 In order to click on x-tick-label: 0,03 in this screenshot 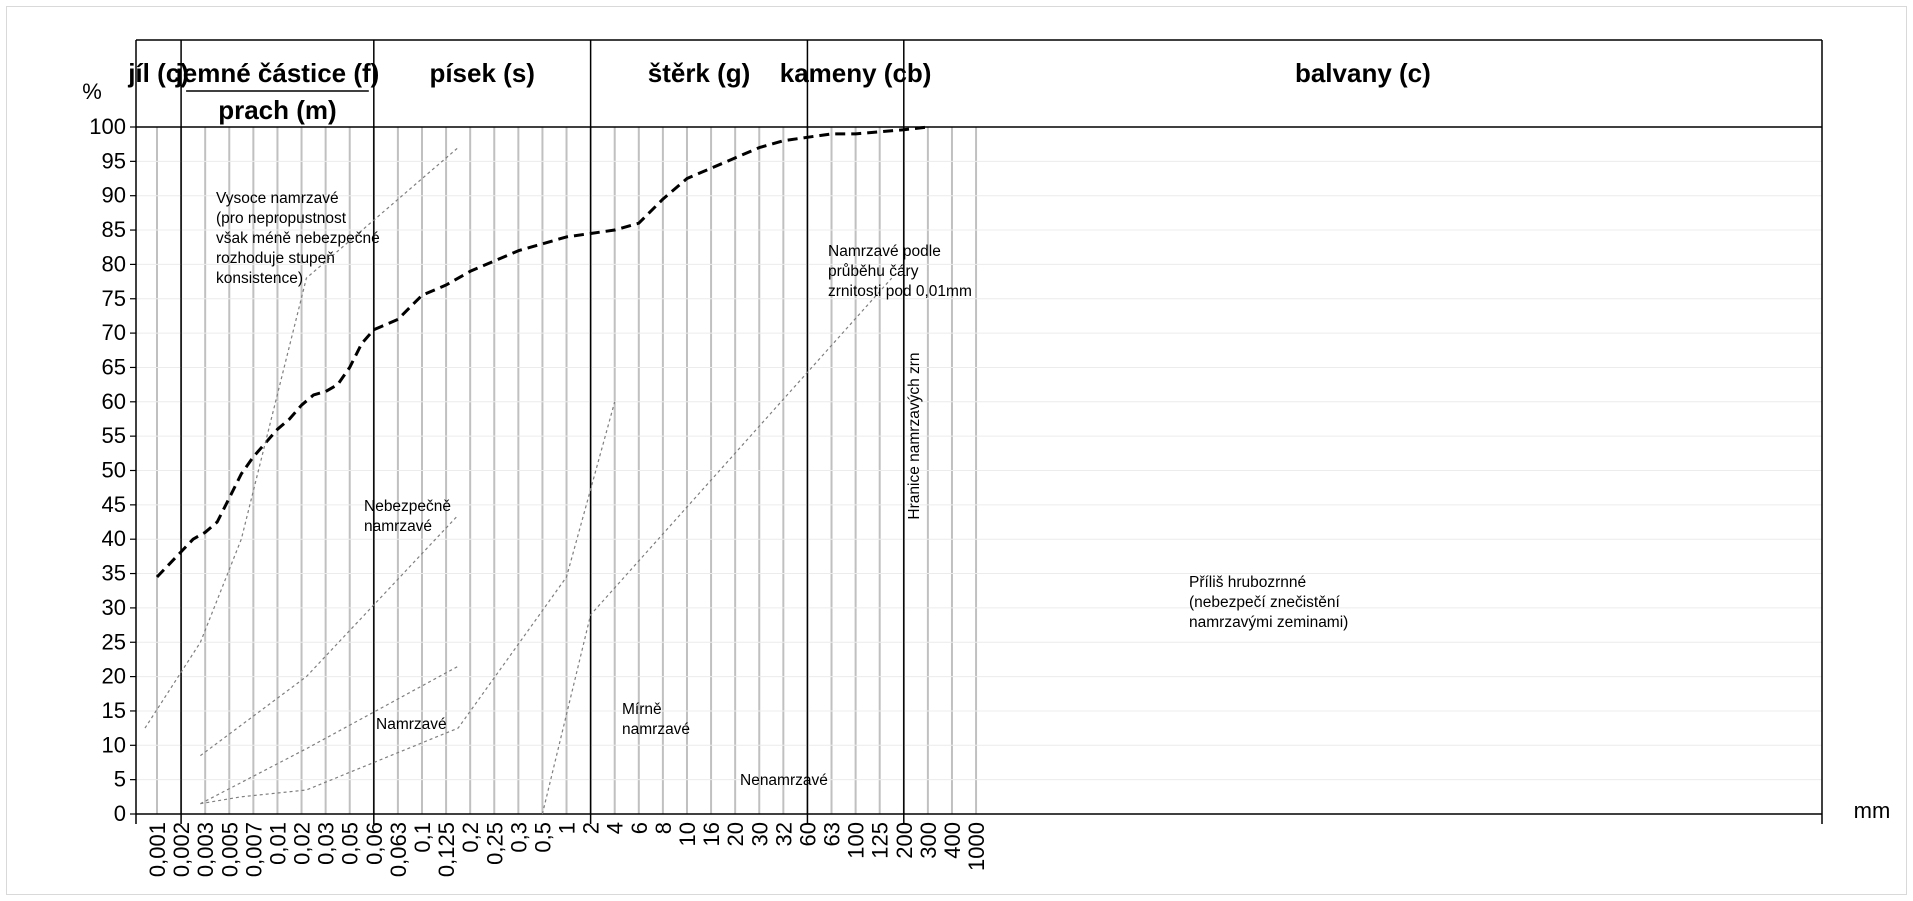, I will do `click(326, 843)`.